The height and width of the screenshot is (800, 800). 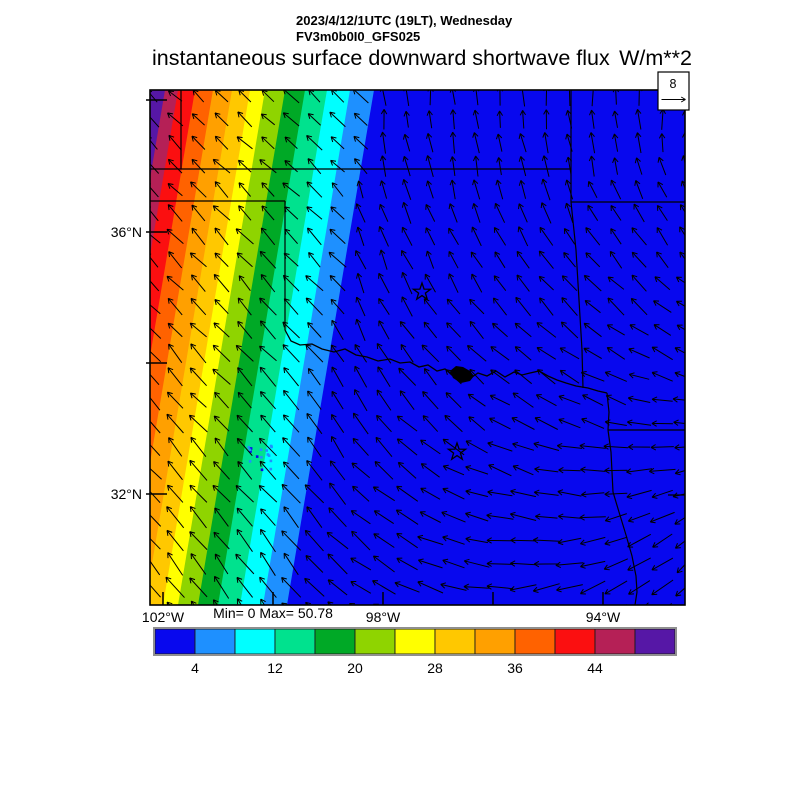 What do you see at coordinates (163, 617) in the screenshot?
I see `lon-label-102w: 102°W` at bounding box center [163, 617].